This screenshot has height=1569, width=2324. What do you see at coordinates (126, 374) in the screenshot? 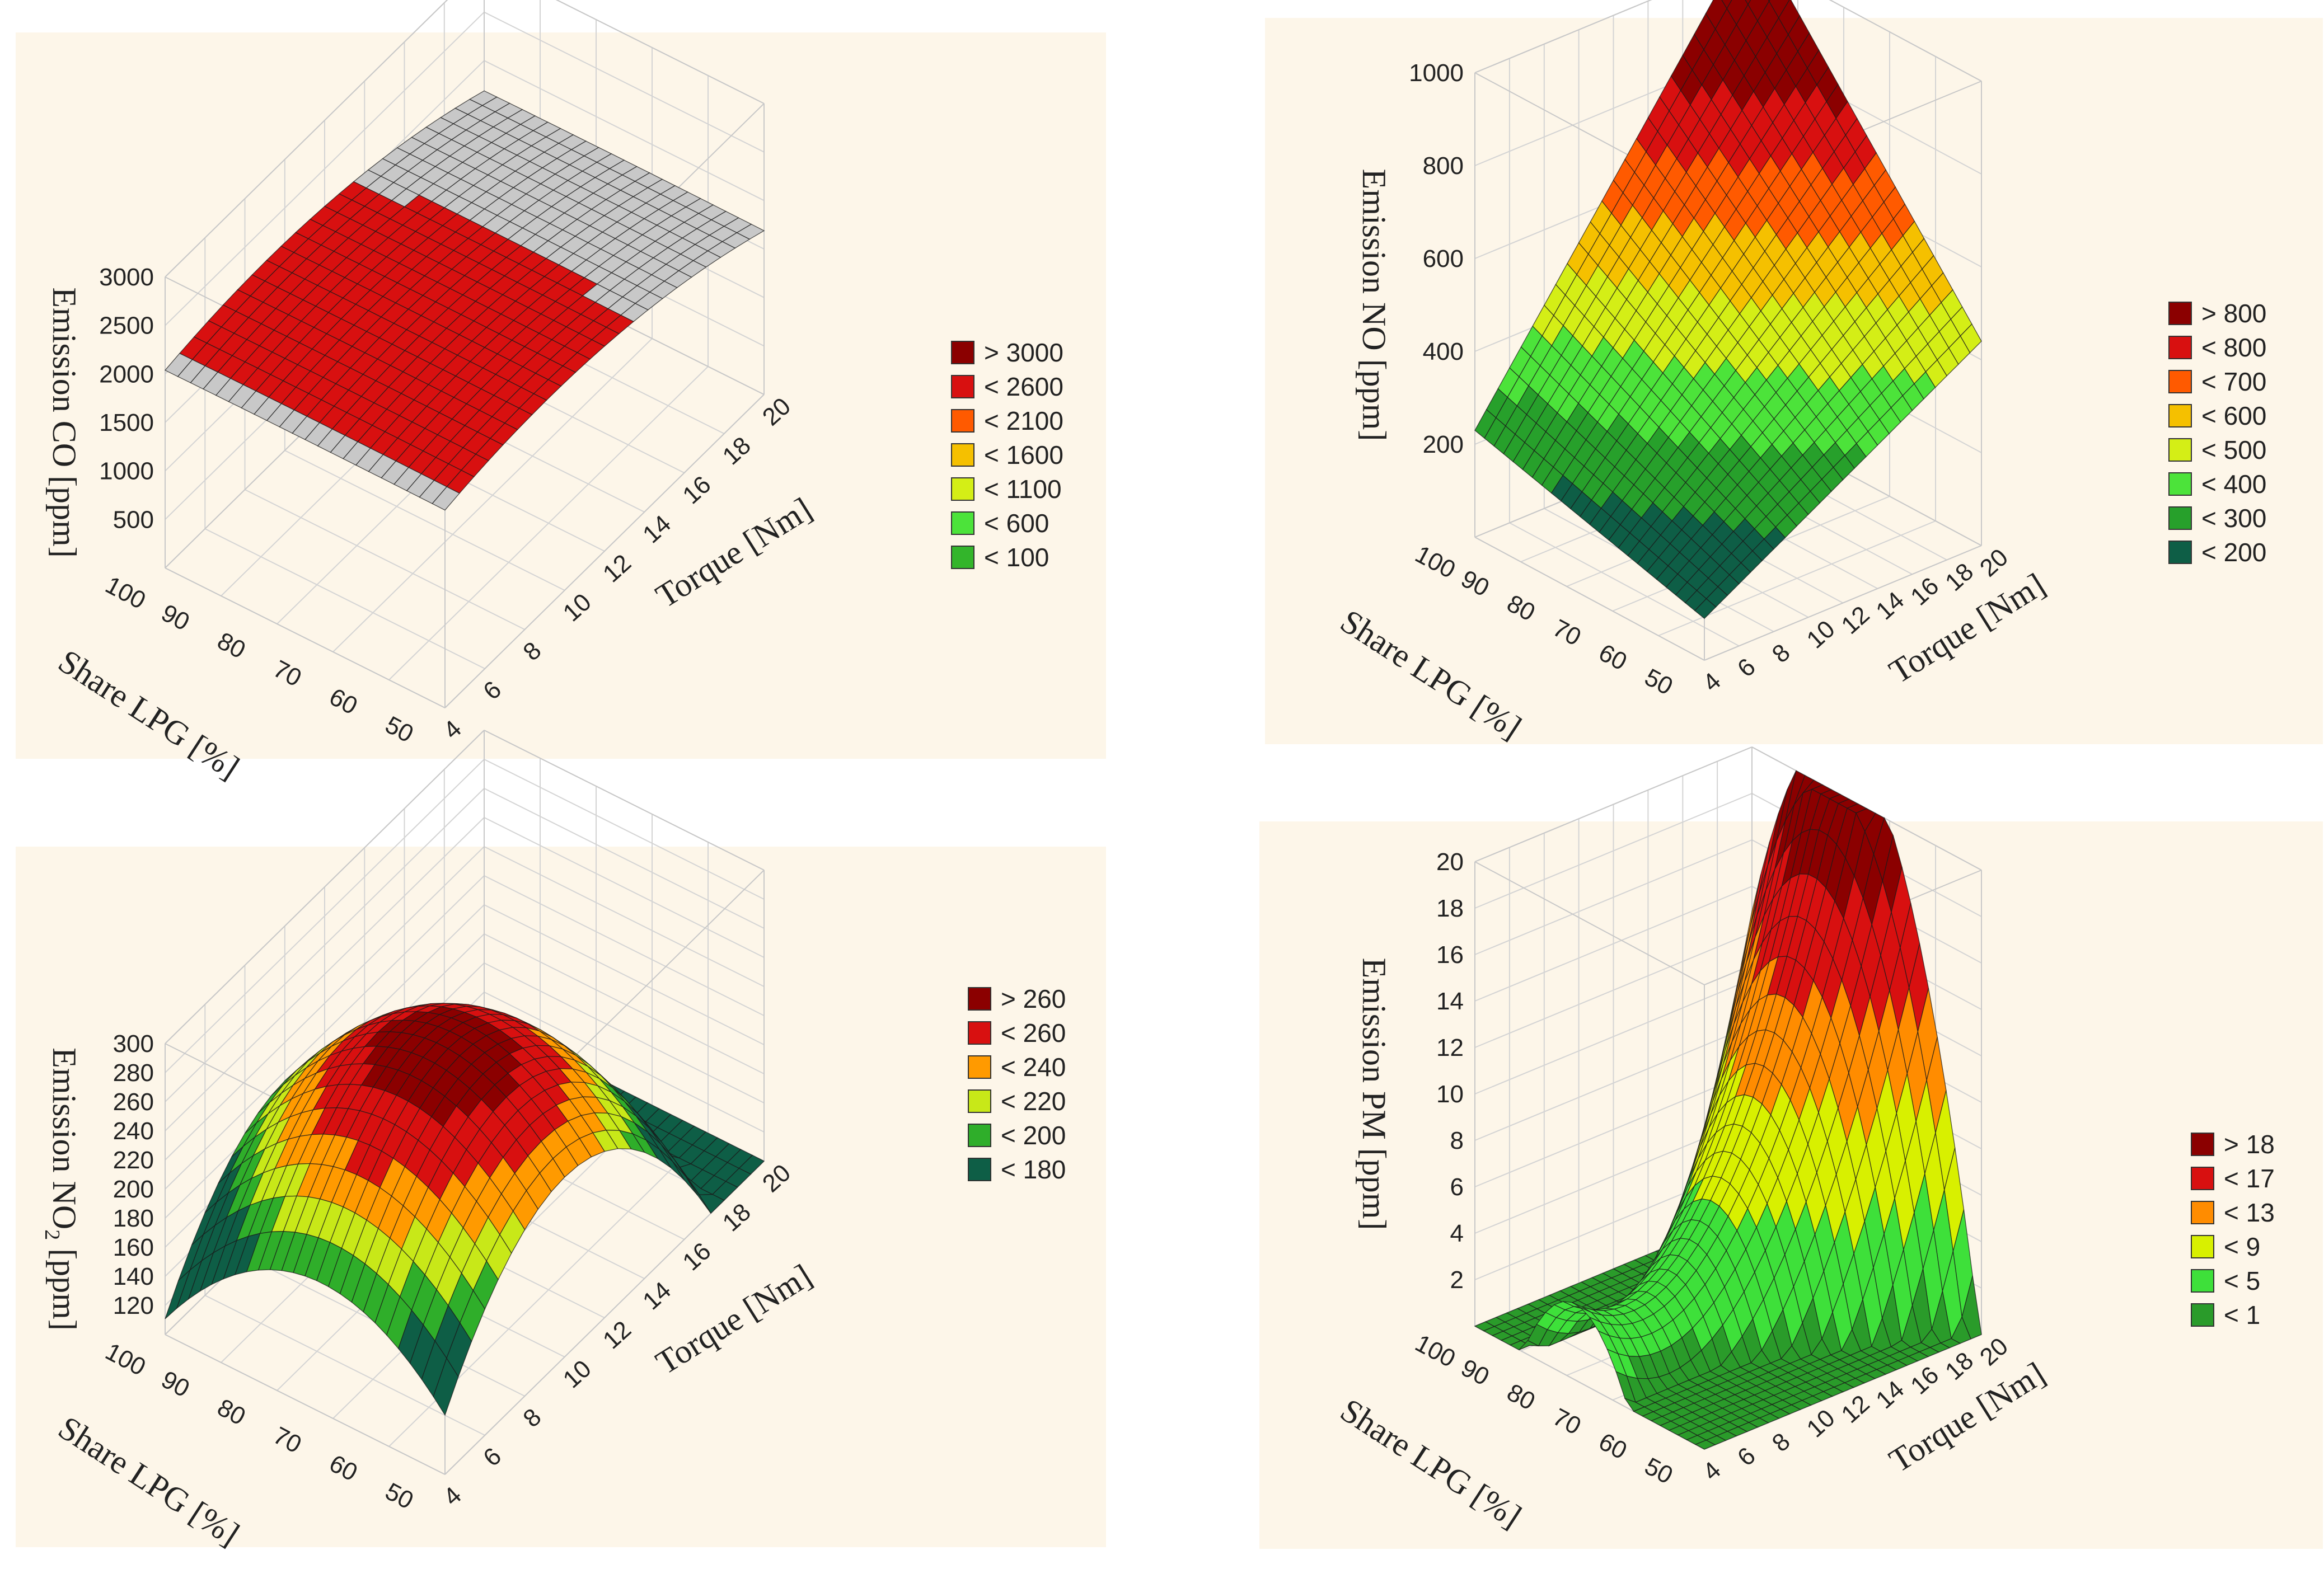
I see `z-tick-label: 2000` at bounding box center [126, 374].